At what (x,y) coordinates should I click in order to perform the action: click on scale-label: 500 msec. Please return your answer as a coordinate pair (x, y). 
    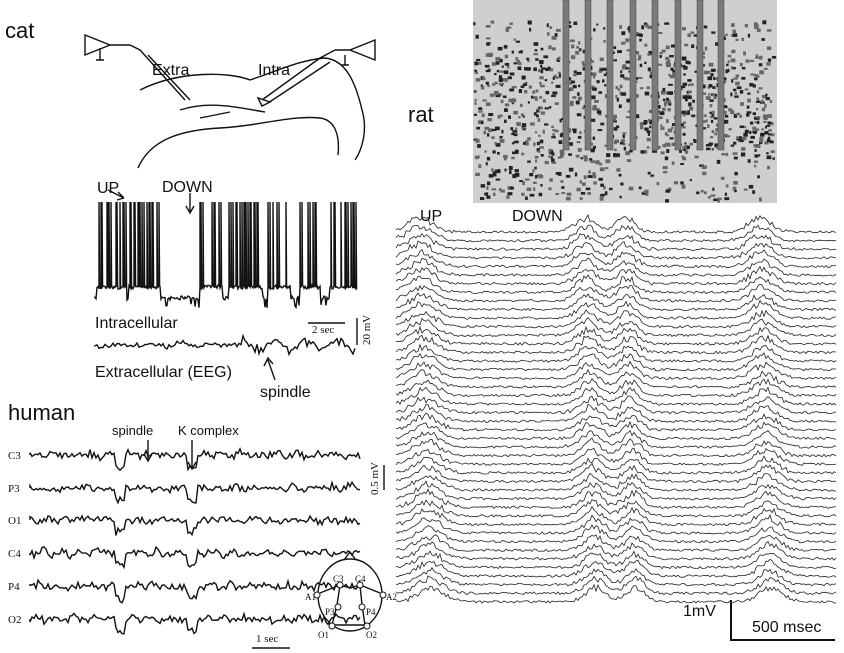
    Looking at the image, I should click on (786, 627).